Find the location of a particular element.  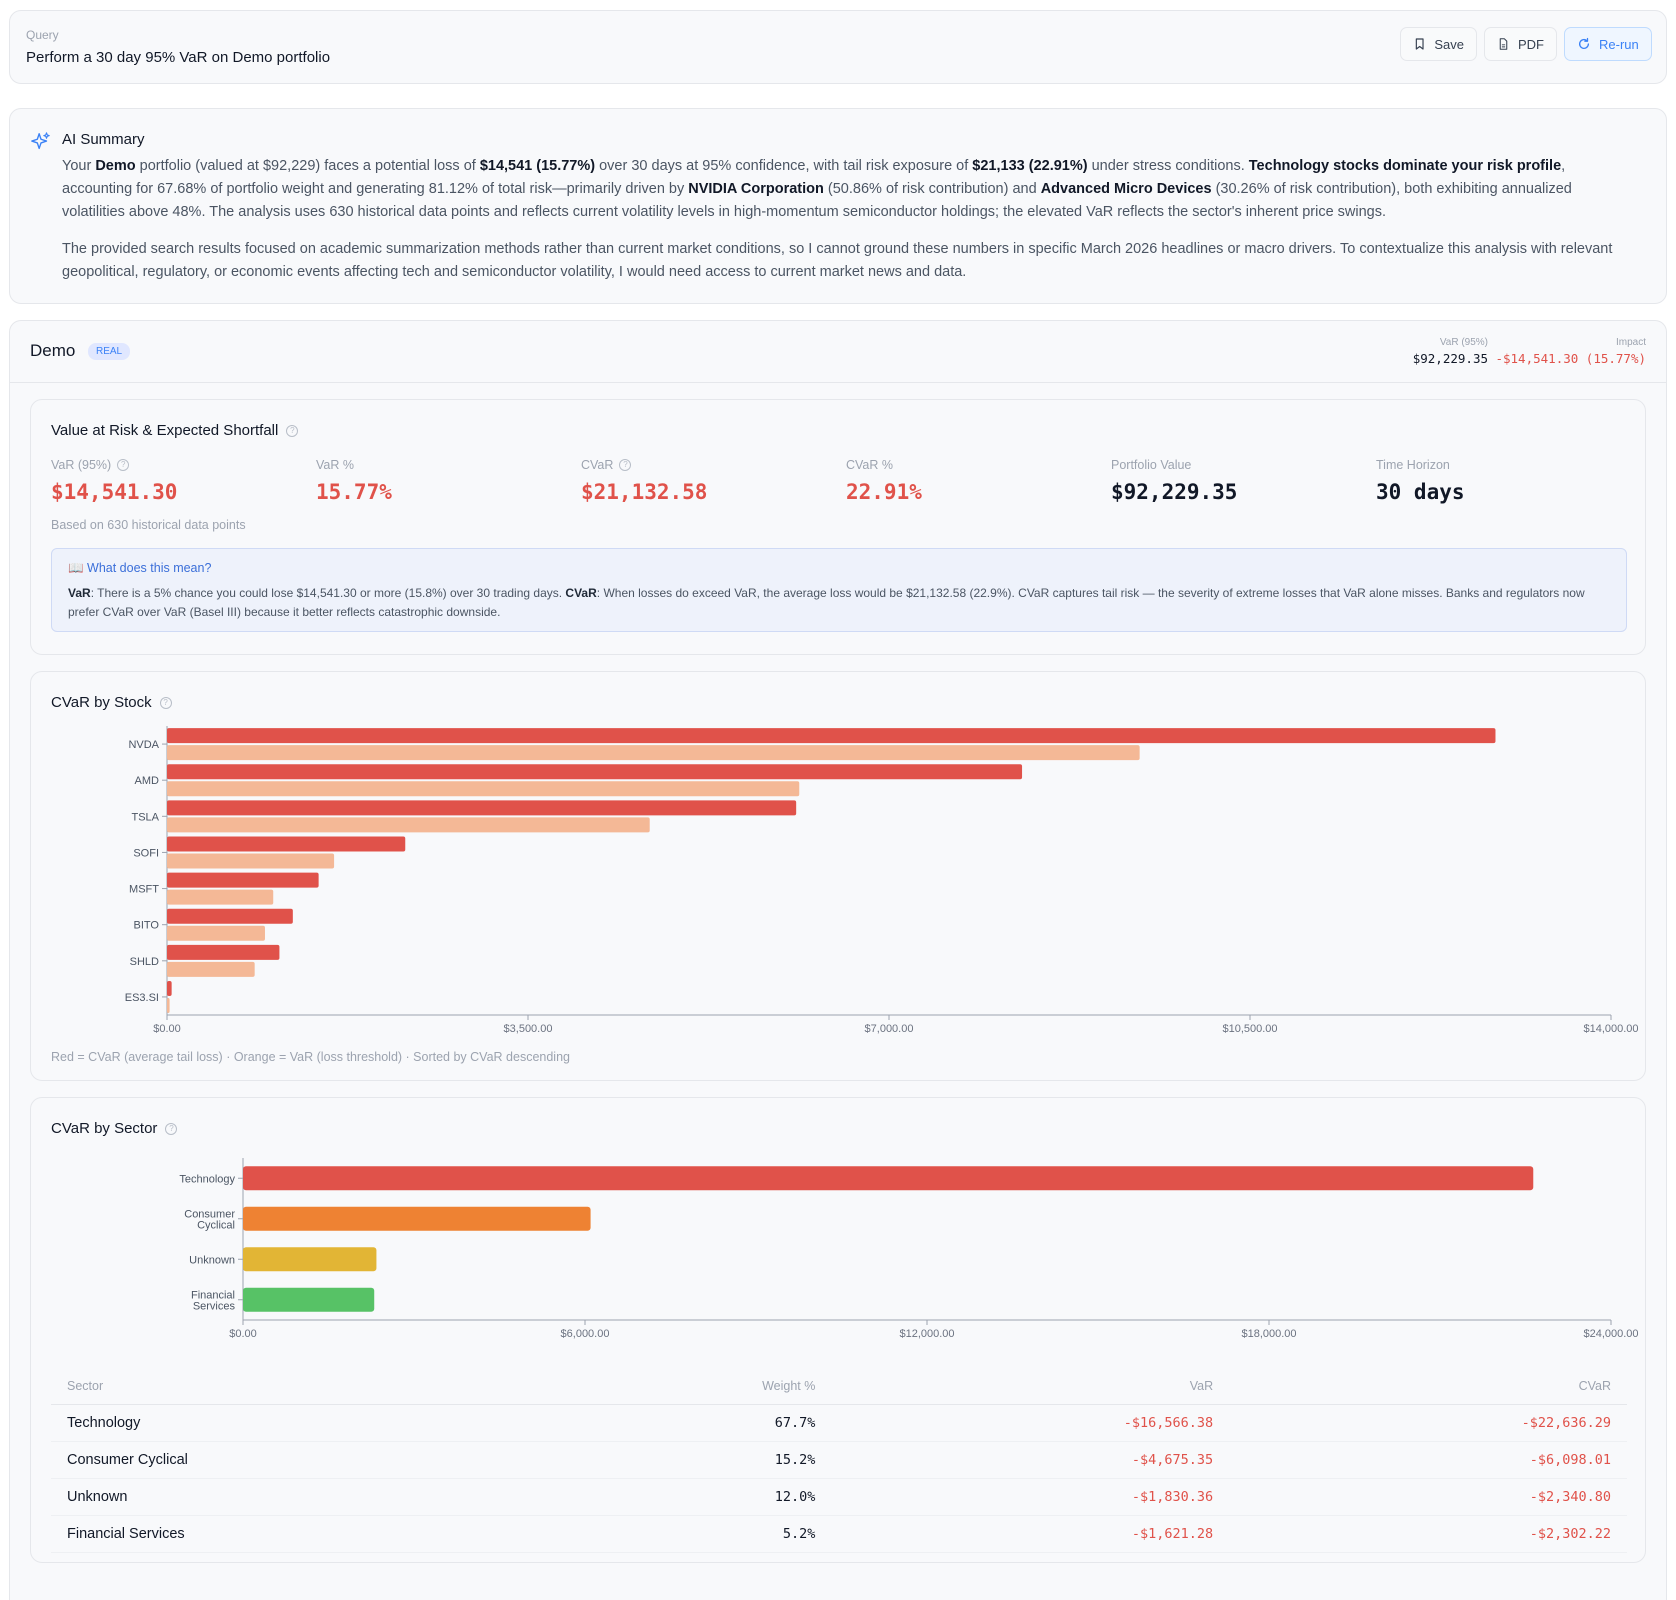

weight-cell: 5.2% is located at coordinates (691, 1534).